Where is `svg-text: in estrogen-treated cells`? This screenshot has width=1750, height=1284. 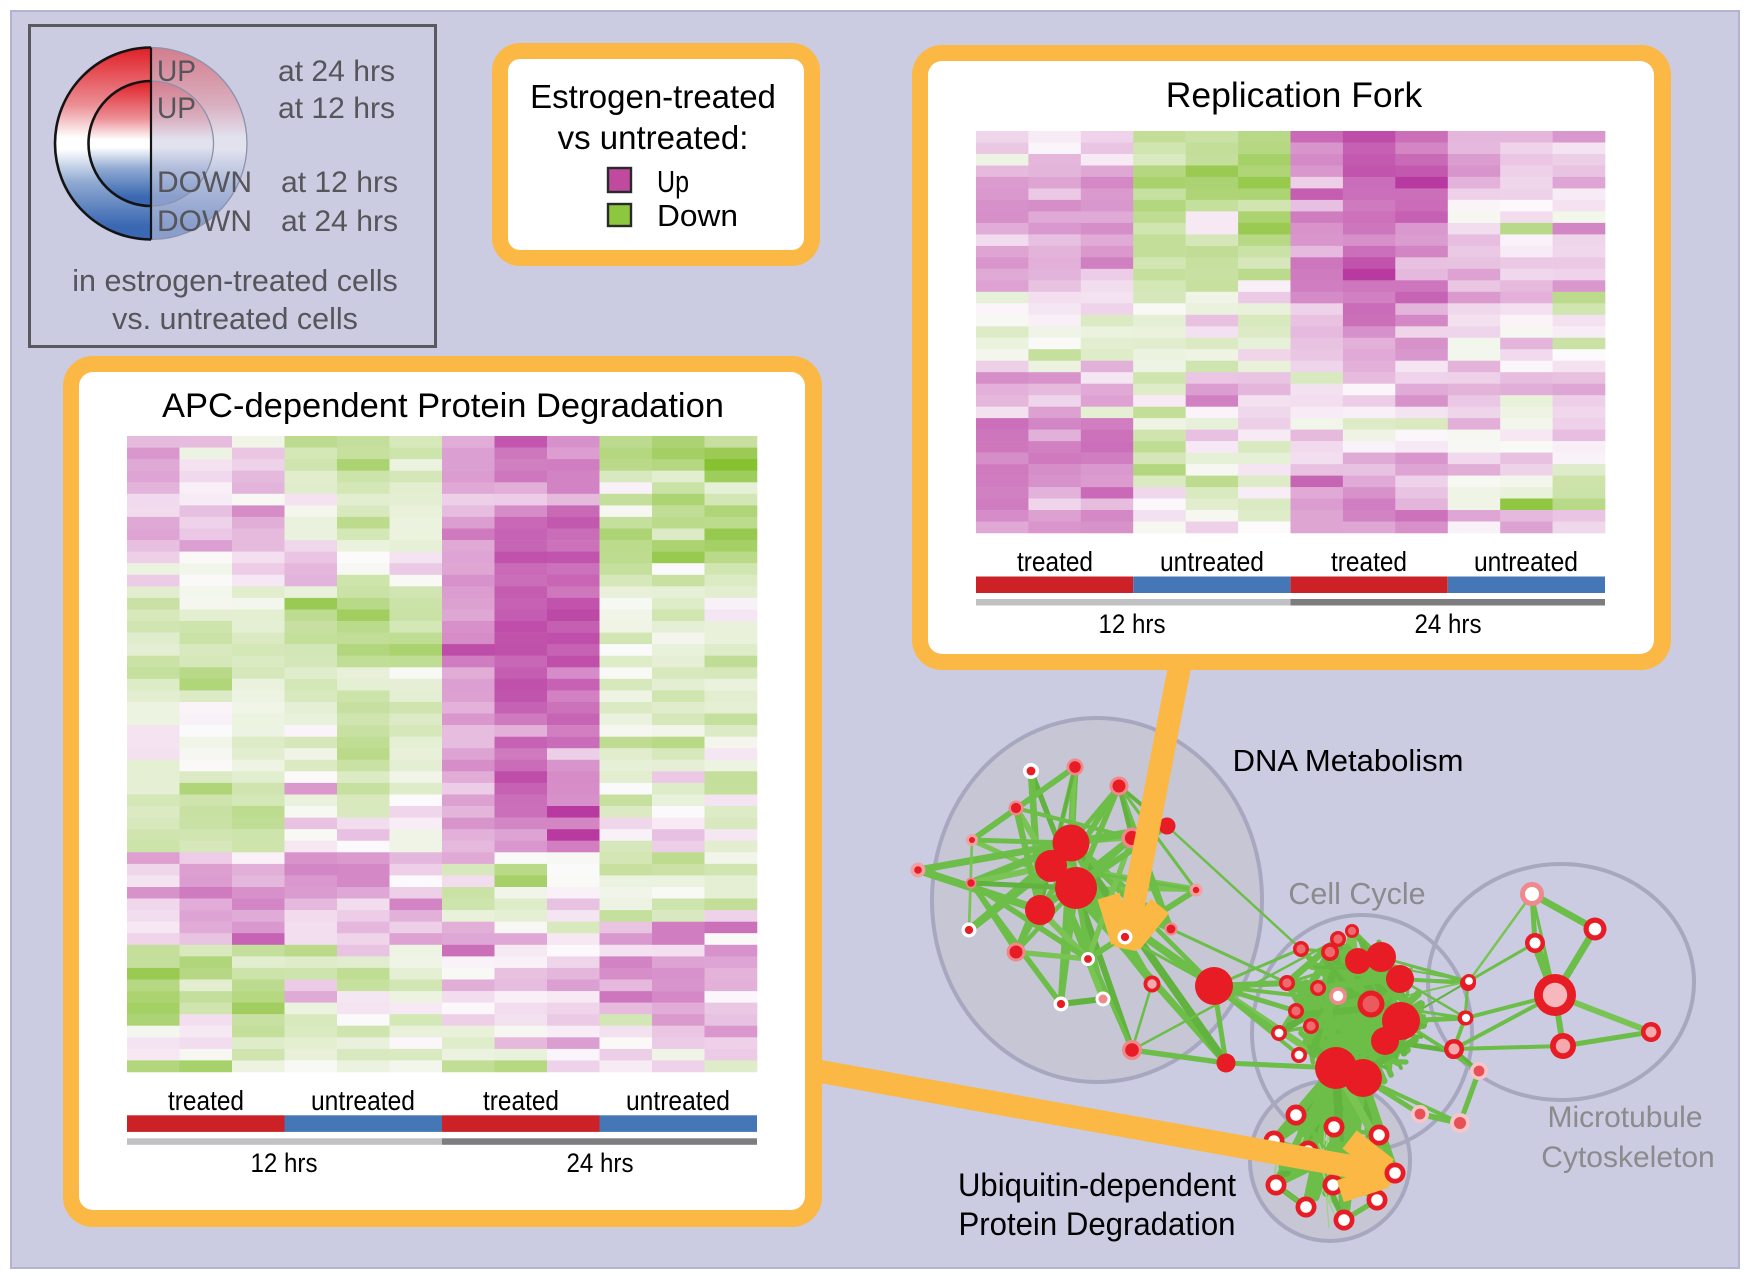
svg-text: in estrogen-treated cells is located at coordinates (235, 281).